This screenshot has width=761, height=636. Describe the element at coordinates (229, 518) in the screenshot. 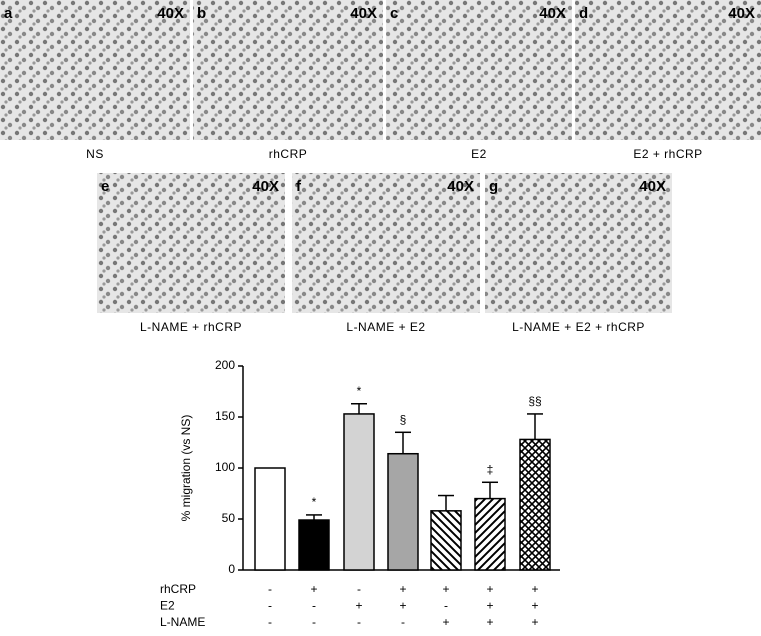

I see `y-tick-label: 50` at that location.